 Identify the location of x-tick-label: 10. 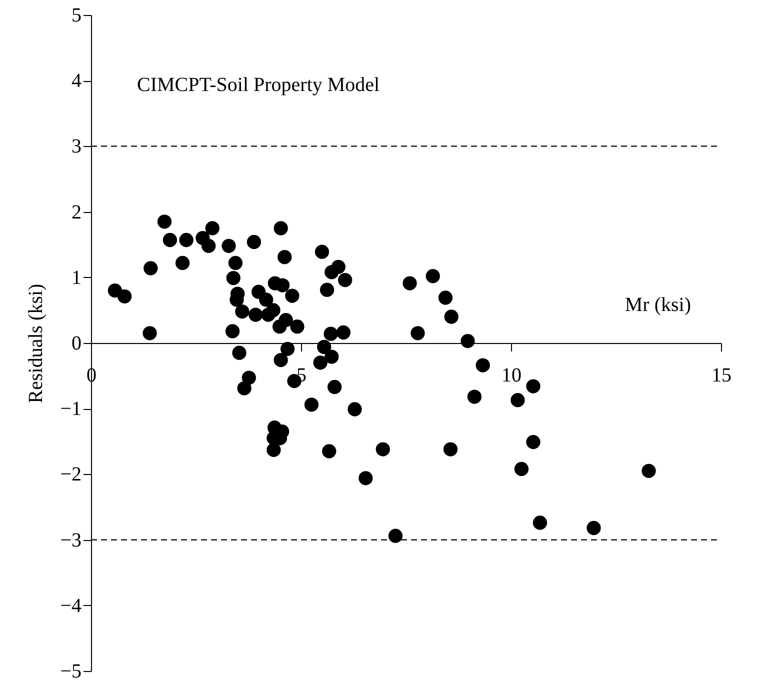
(512, 375).